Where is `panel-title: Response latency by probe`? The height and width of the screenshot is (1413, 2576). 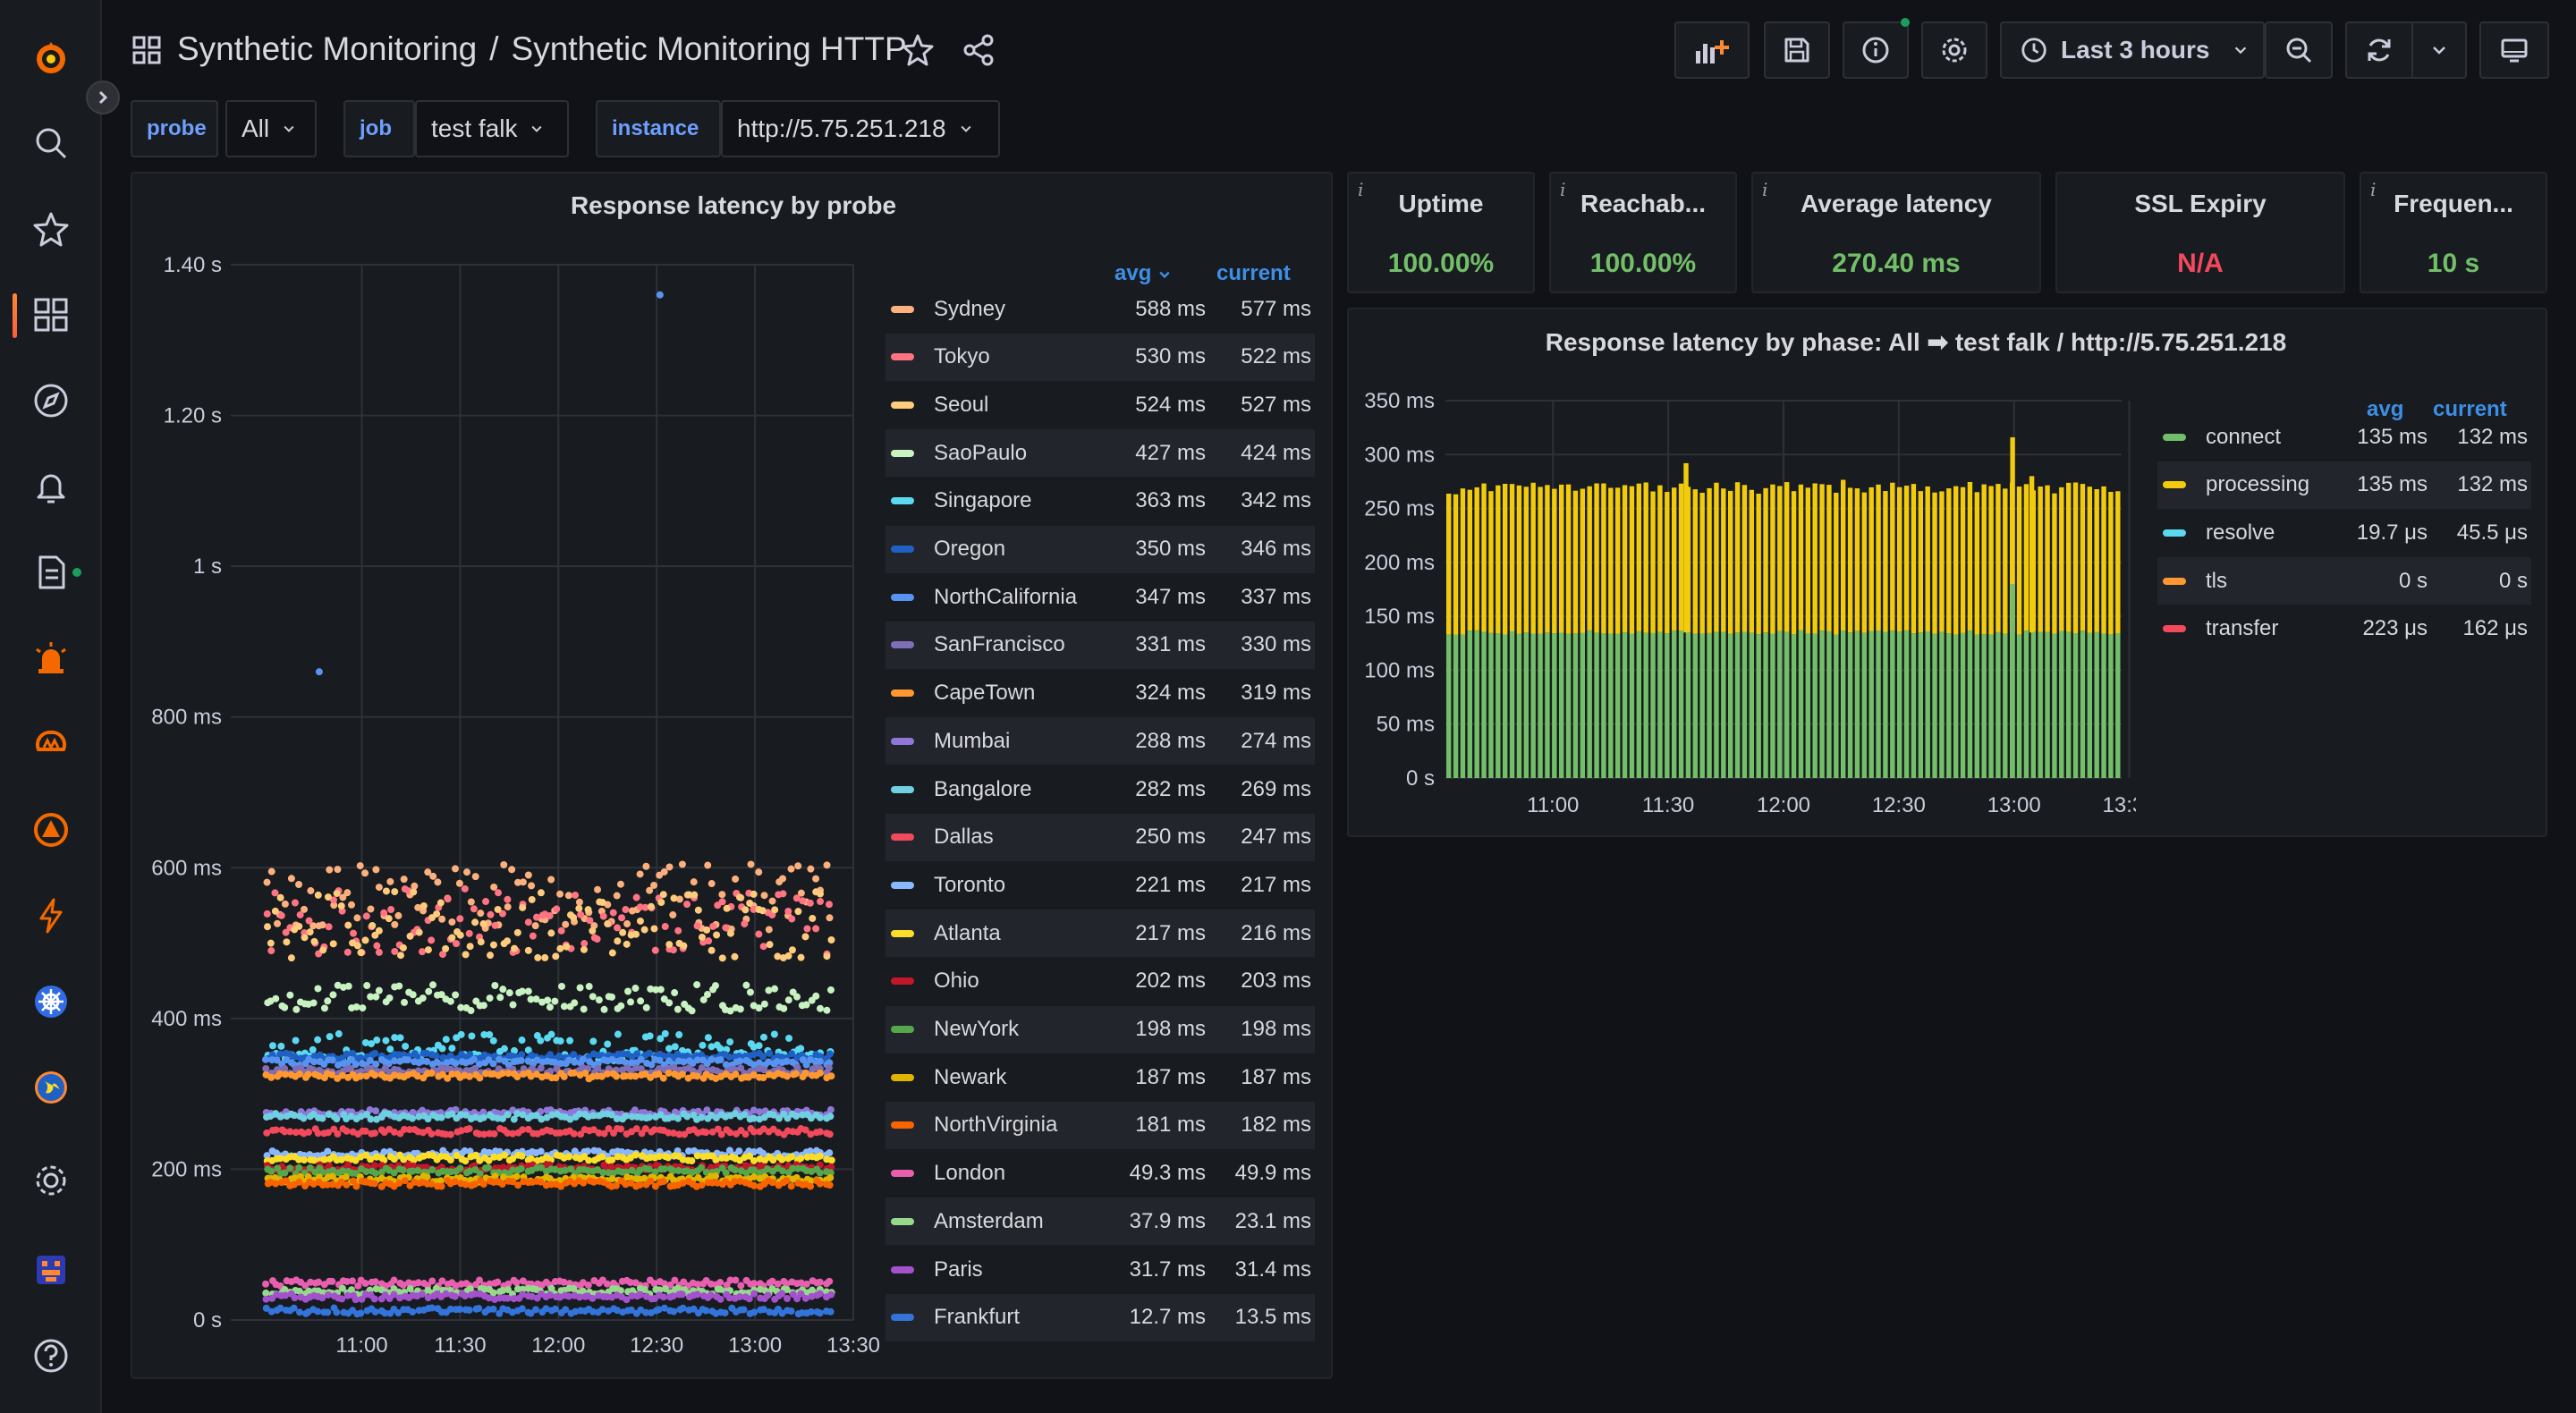 panel-title: Response latency by probe is located at coordinates (733, 205).